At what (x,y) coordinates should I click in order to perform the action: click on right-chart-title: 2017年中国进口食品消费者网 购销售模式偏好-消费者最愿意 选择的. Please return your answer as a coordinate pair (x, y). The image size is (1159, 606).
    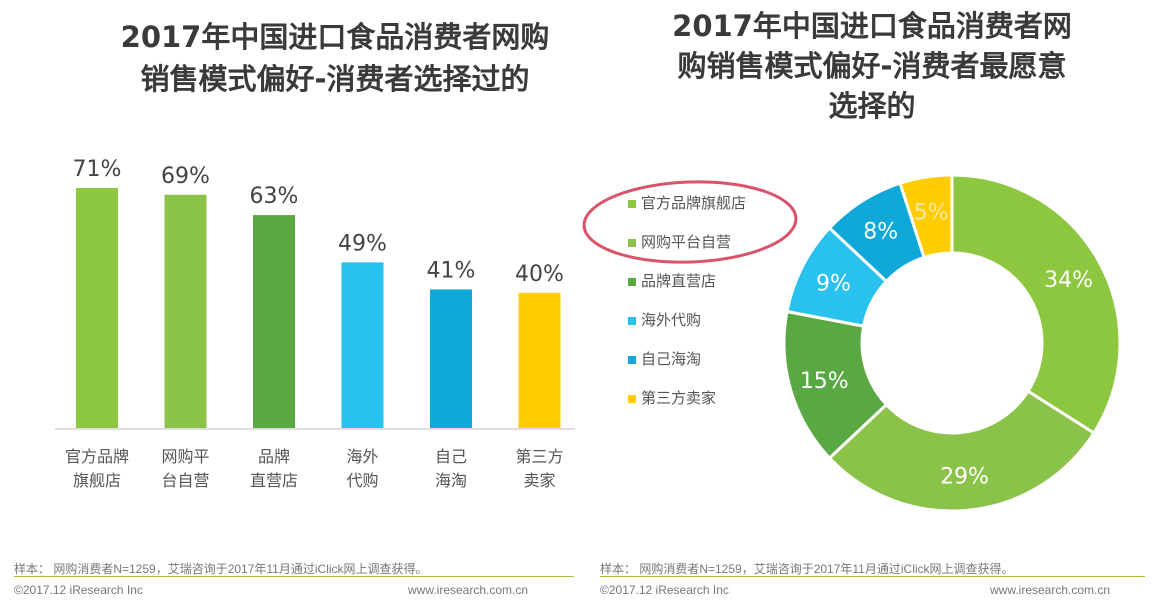
    Looking at the image, I should click on (872, 66).